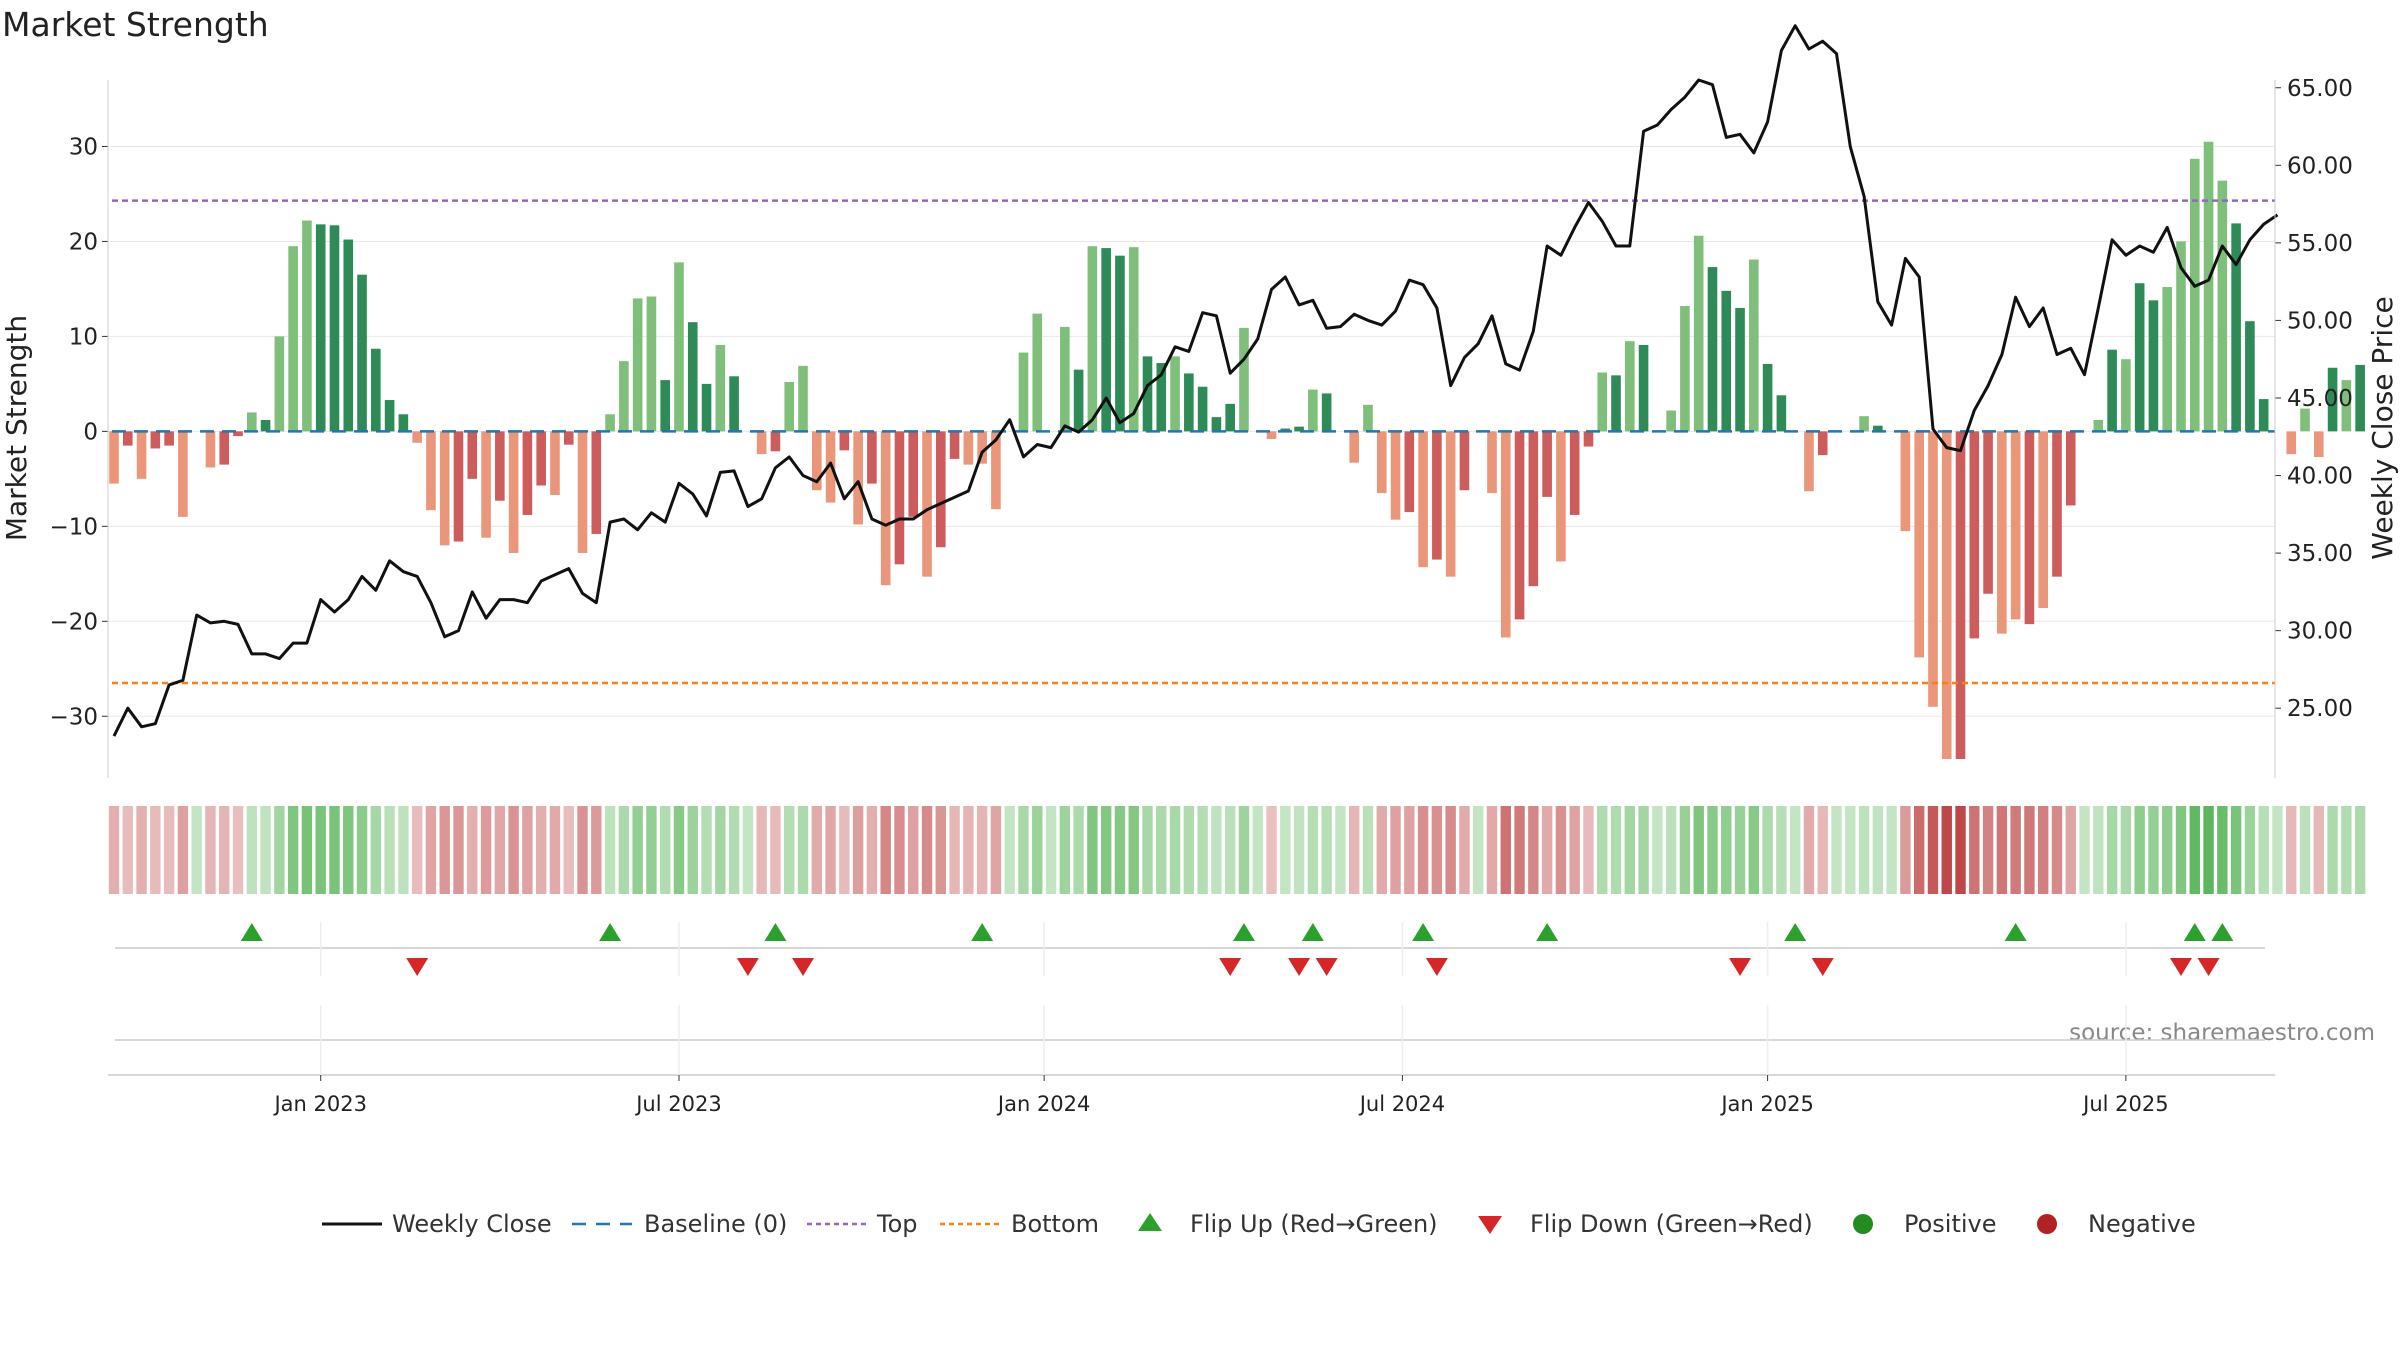 The height and width of the screenshot is (1354, 2400). I want to click on source-note: source: sharemaestro.com, so click(2222, 1033).